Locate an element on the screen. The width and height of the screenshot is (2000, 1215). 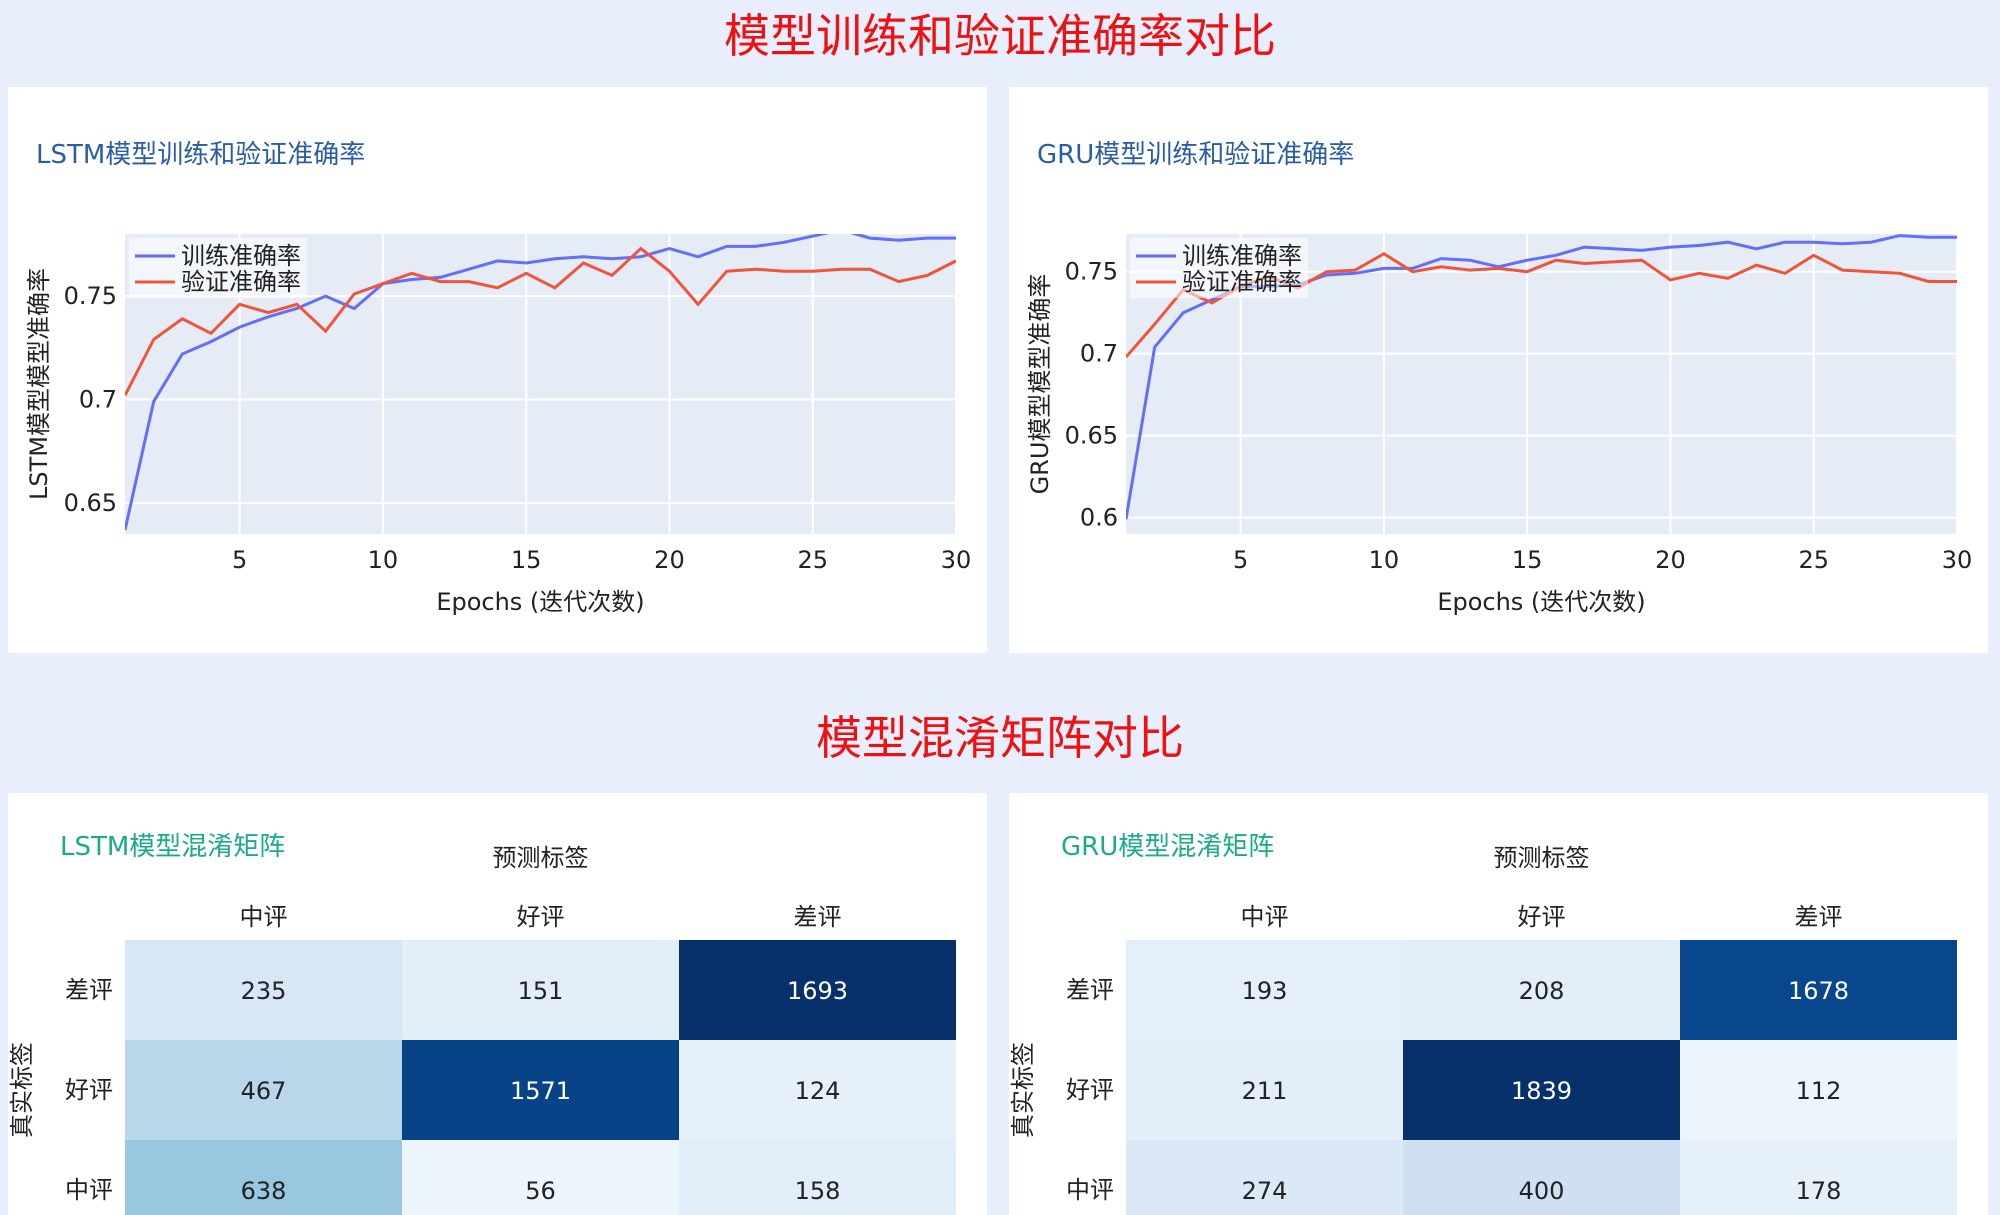
gru-legend-bg is located at coordinates (1219, 268).